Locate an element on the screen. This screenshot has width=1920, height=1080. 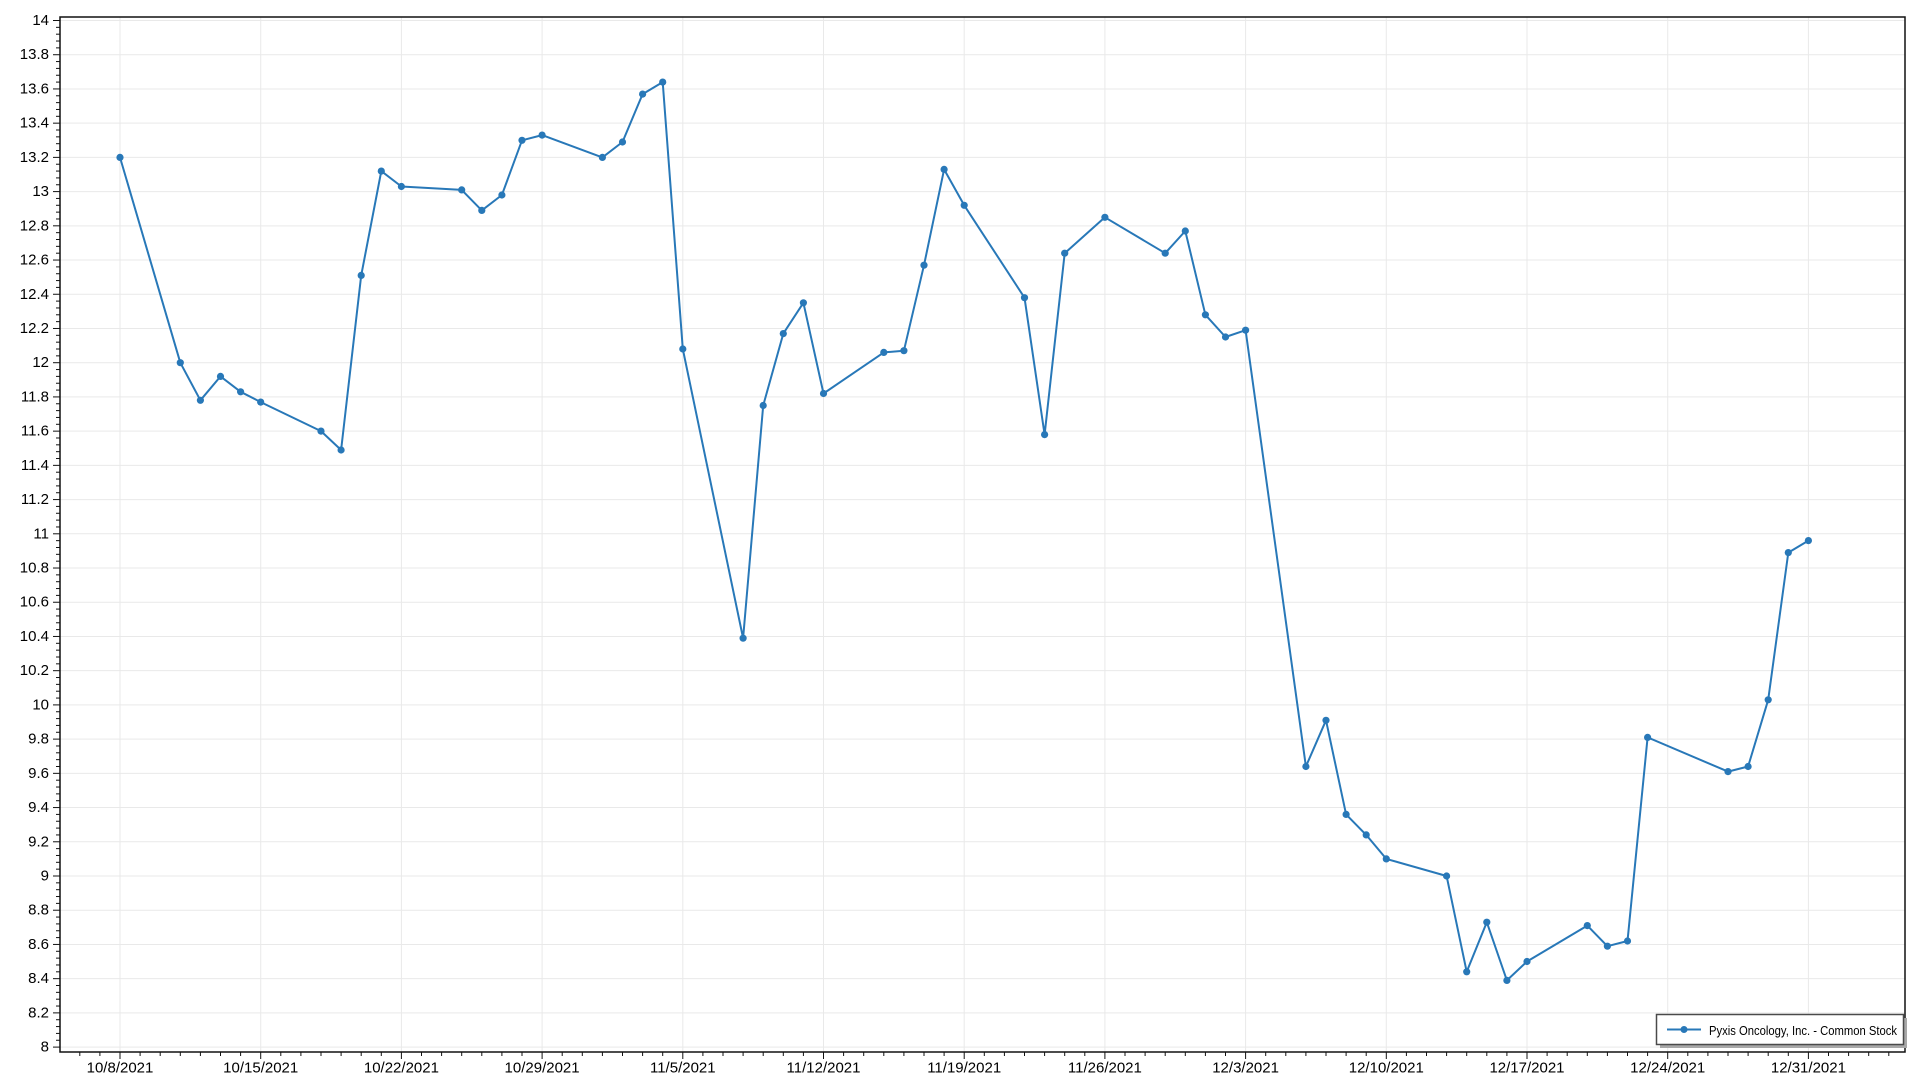
y-tick-label: 9.4 is located at coordinates (38, 807).